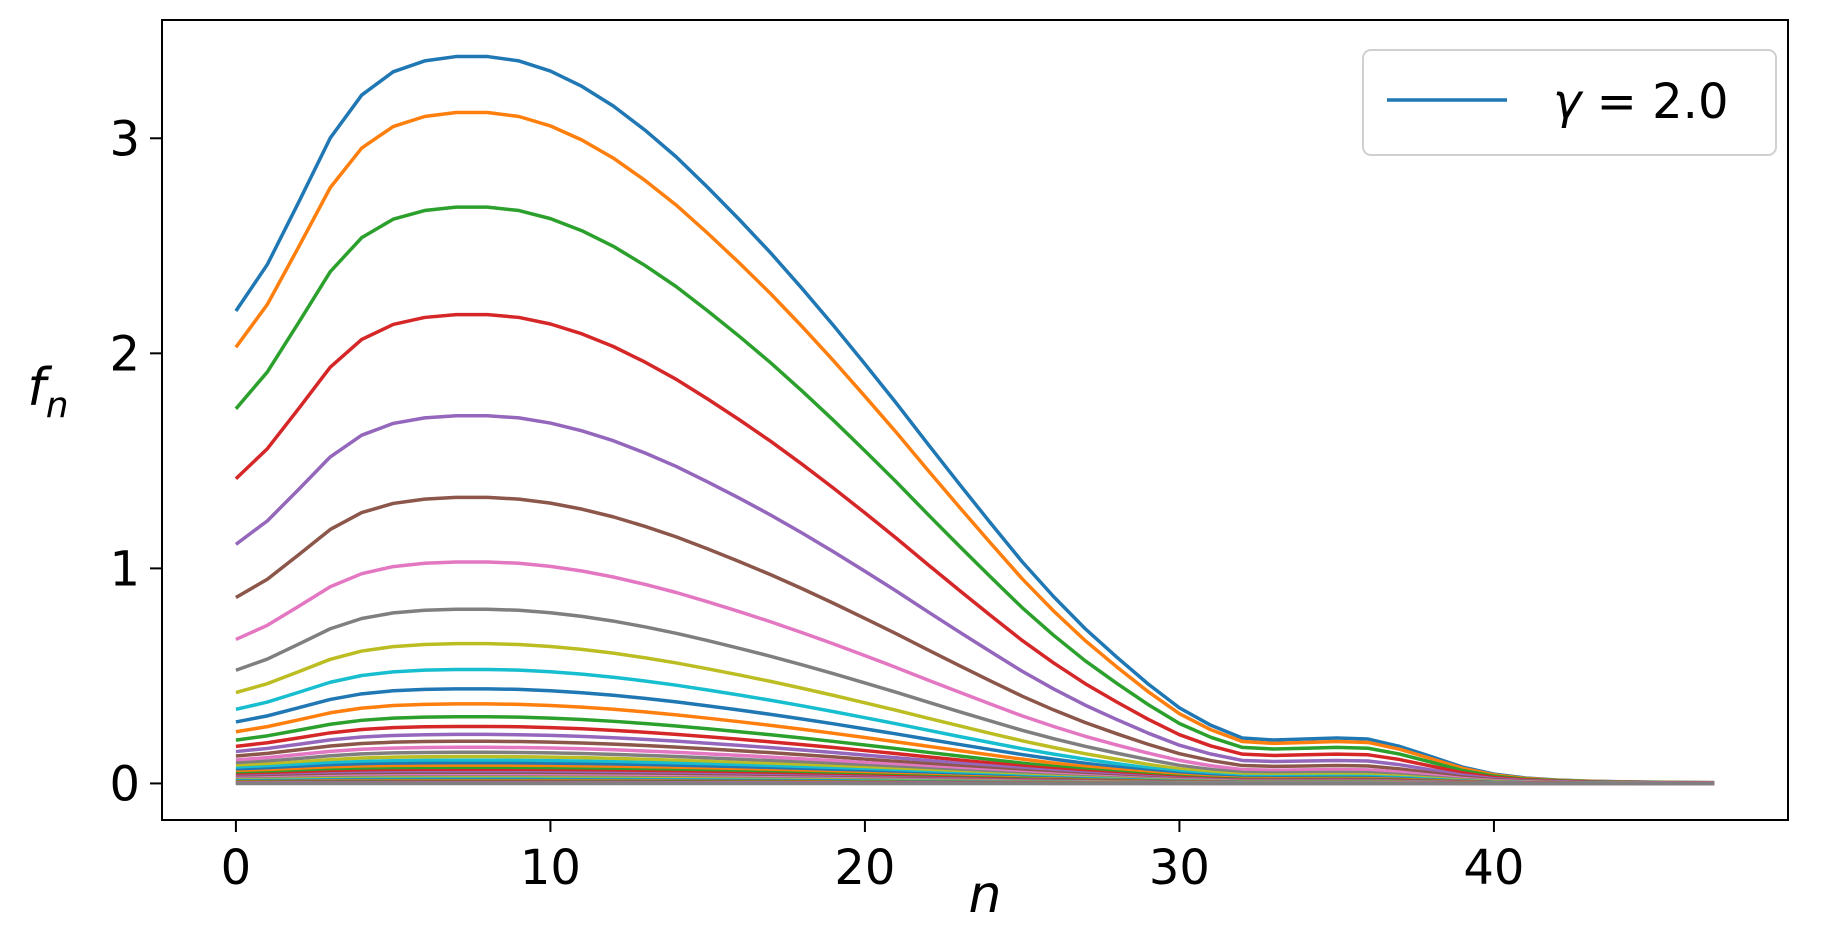 This screenshot has height=947, width=1826. What do you see at coordinates (864, 868) in the screenshot?
I see `x-tick-label: 20` at bounding box center [864, 868].